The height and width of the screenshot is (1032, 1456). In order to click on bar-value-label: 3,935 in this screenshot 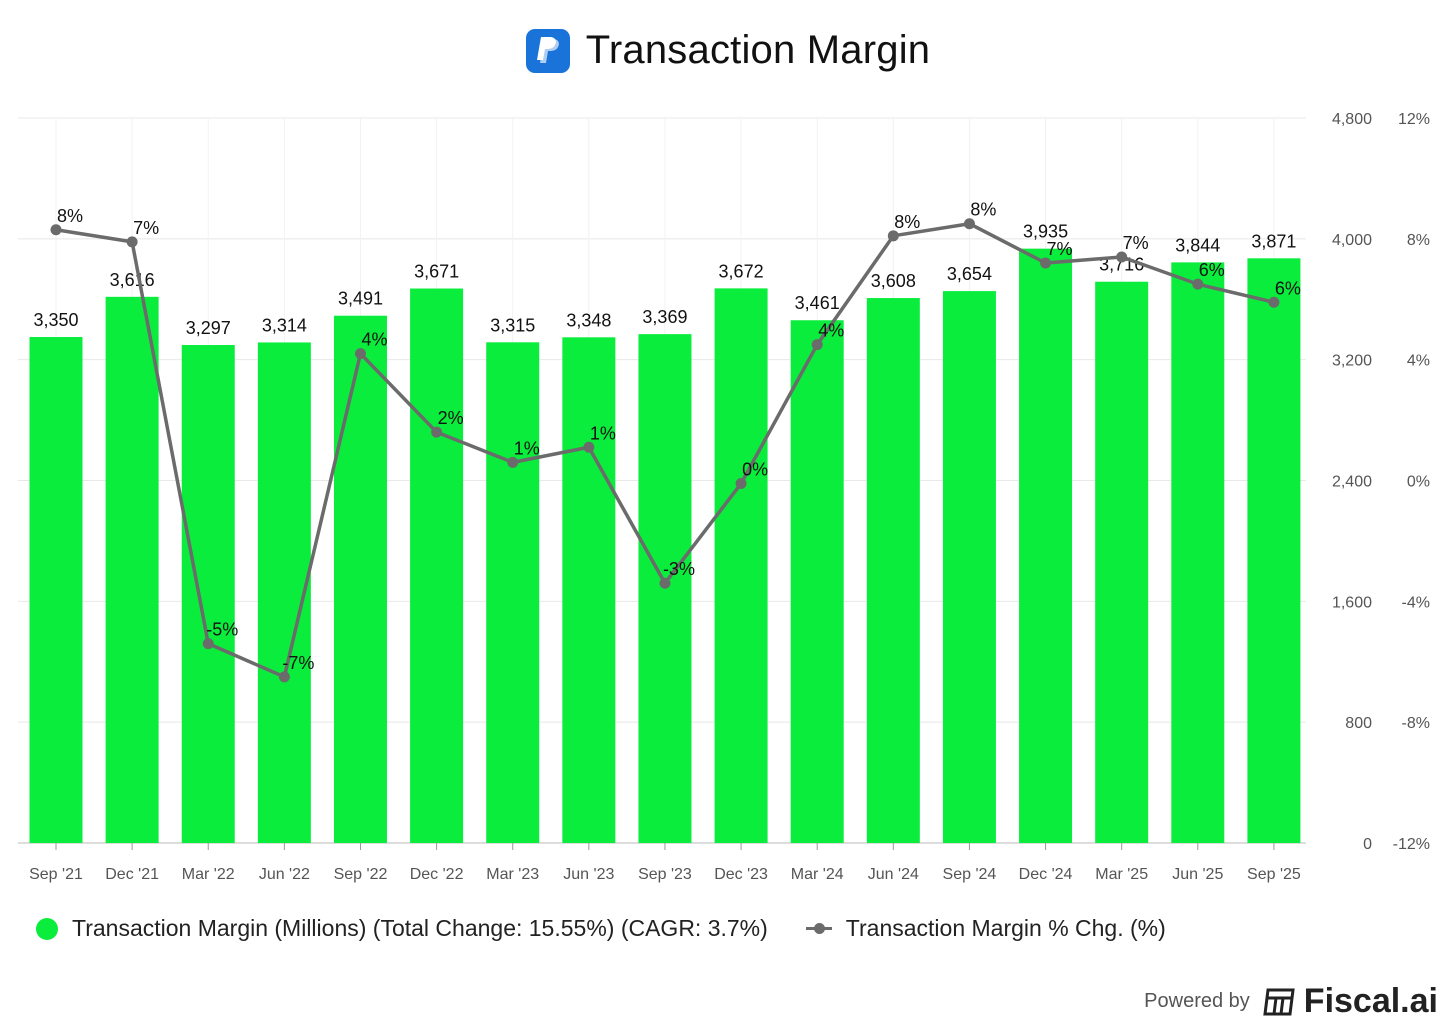, I will do `click(1045, 232)`.